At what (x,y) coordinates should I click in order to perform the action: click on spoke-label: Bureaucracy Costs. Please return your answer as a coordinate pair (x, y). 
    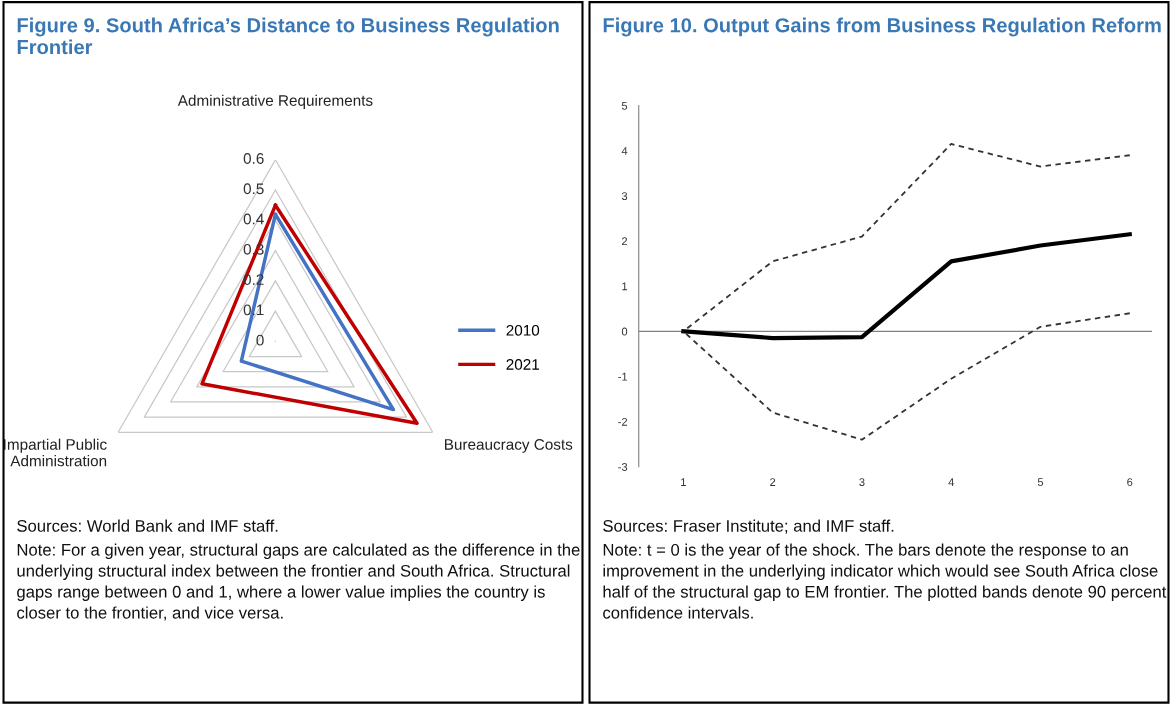
    Looking at the image, I should click on (509, 446).